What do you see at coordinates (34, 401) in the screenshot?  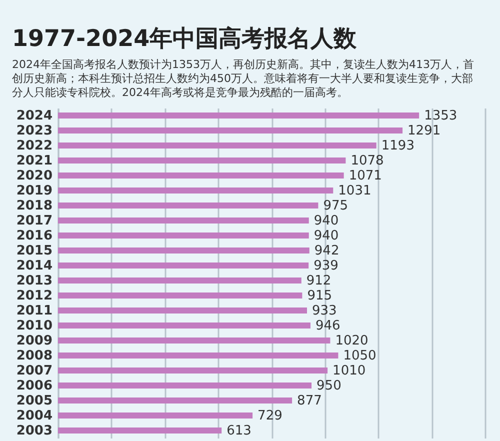 I see `y-tick-label: 2005` at bounding box center [34, 401].